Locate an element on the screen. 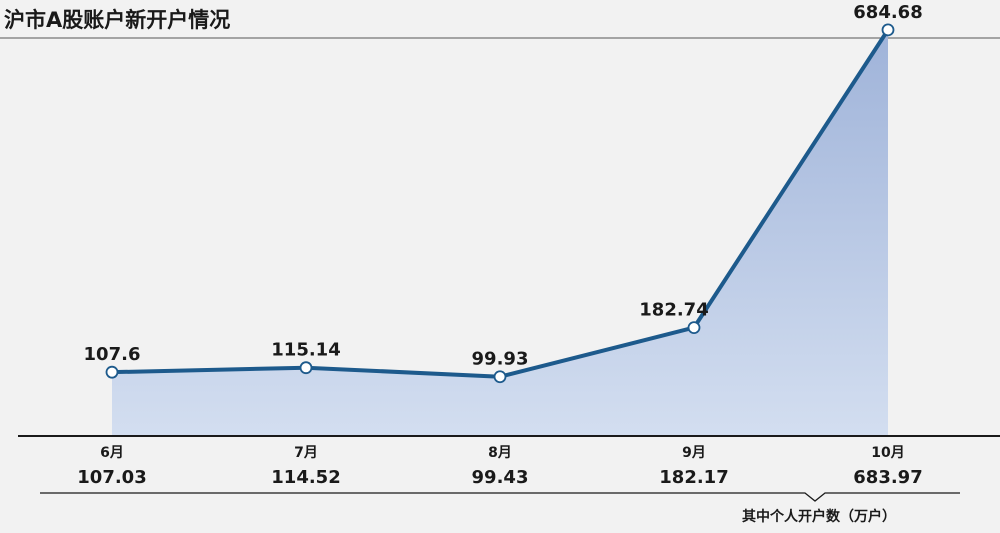  point-label-5: 684.68 is located at coordinates (887, 12).